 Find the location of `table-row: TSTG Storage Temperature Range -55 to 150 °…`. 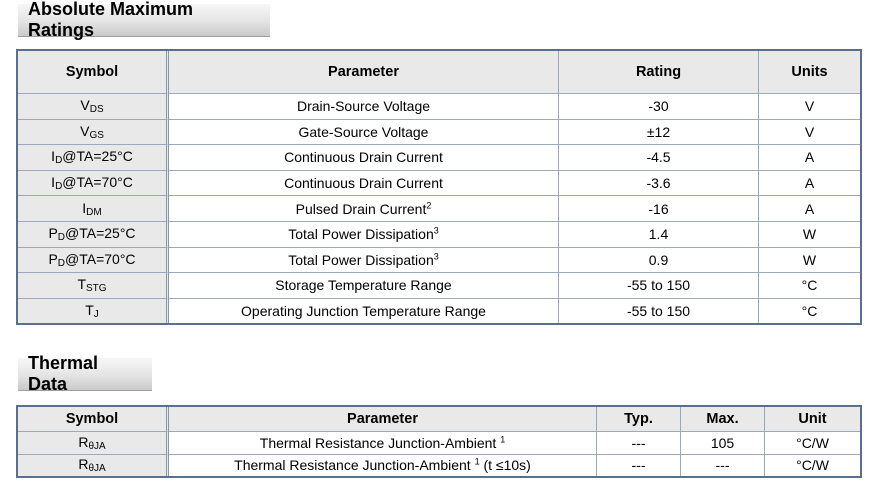

table-row: TSTG Storage Temperature Range -55 to 150 °… is located at coordinates (439, 286).